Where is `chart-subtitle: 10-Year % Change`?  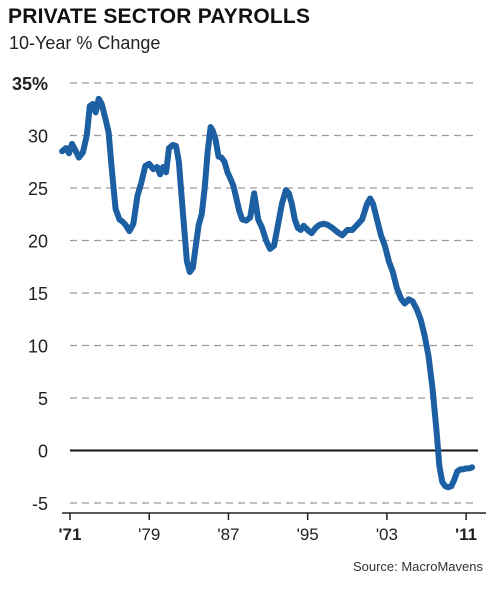 chart-subtitle: 10-Year % Change is located at coordinates (85, 43).